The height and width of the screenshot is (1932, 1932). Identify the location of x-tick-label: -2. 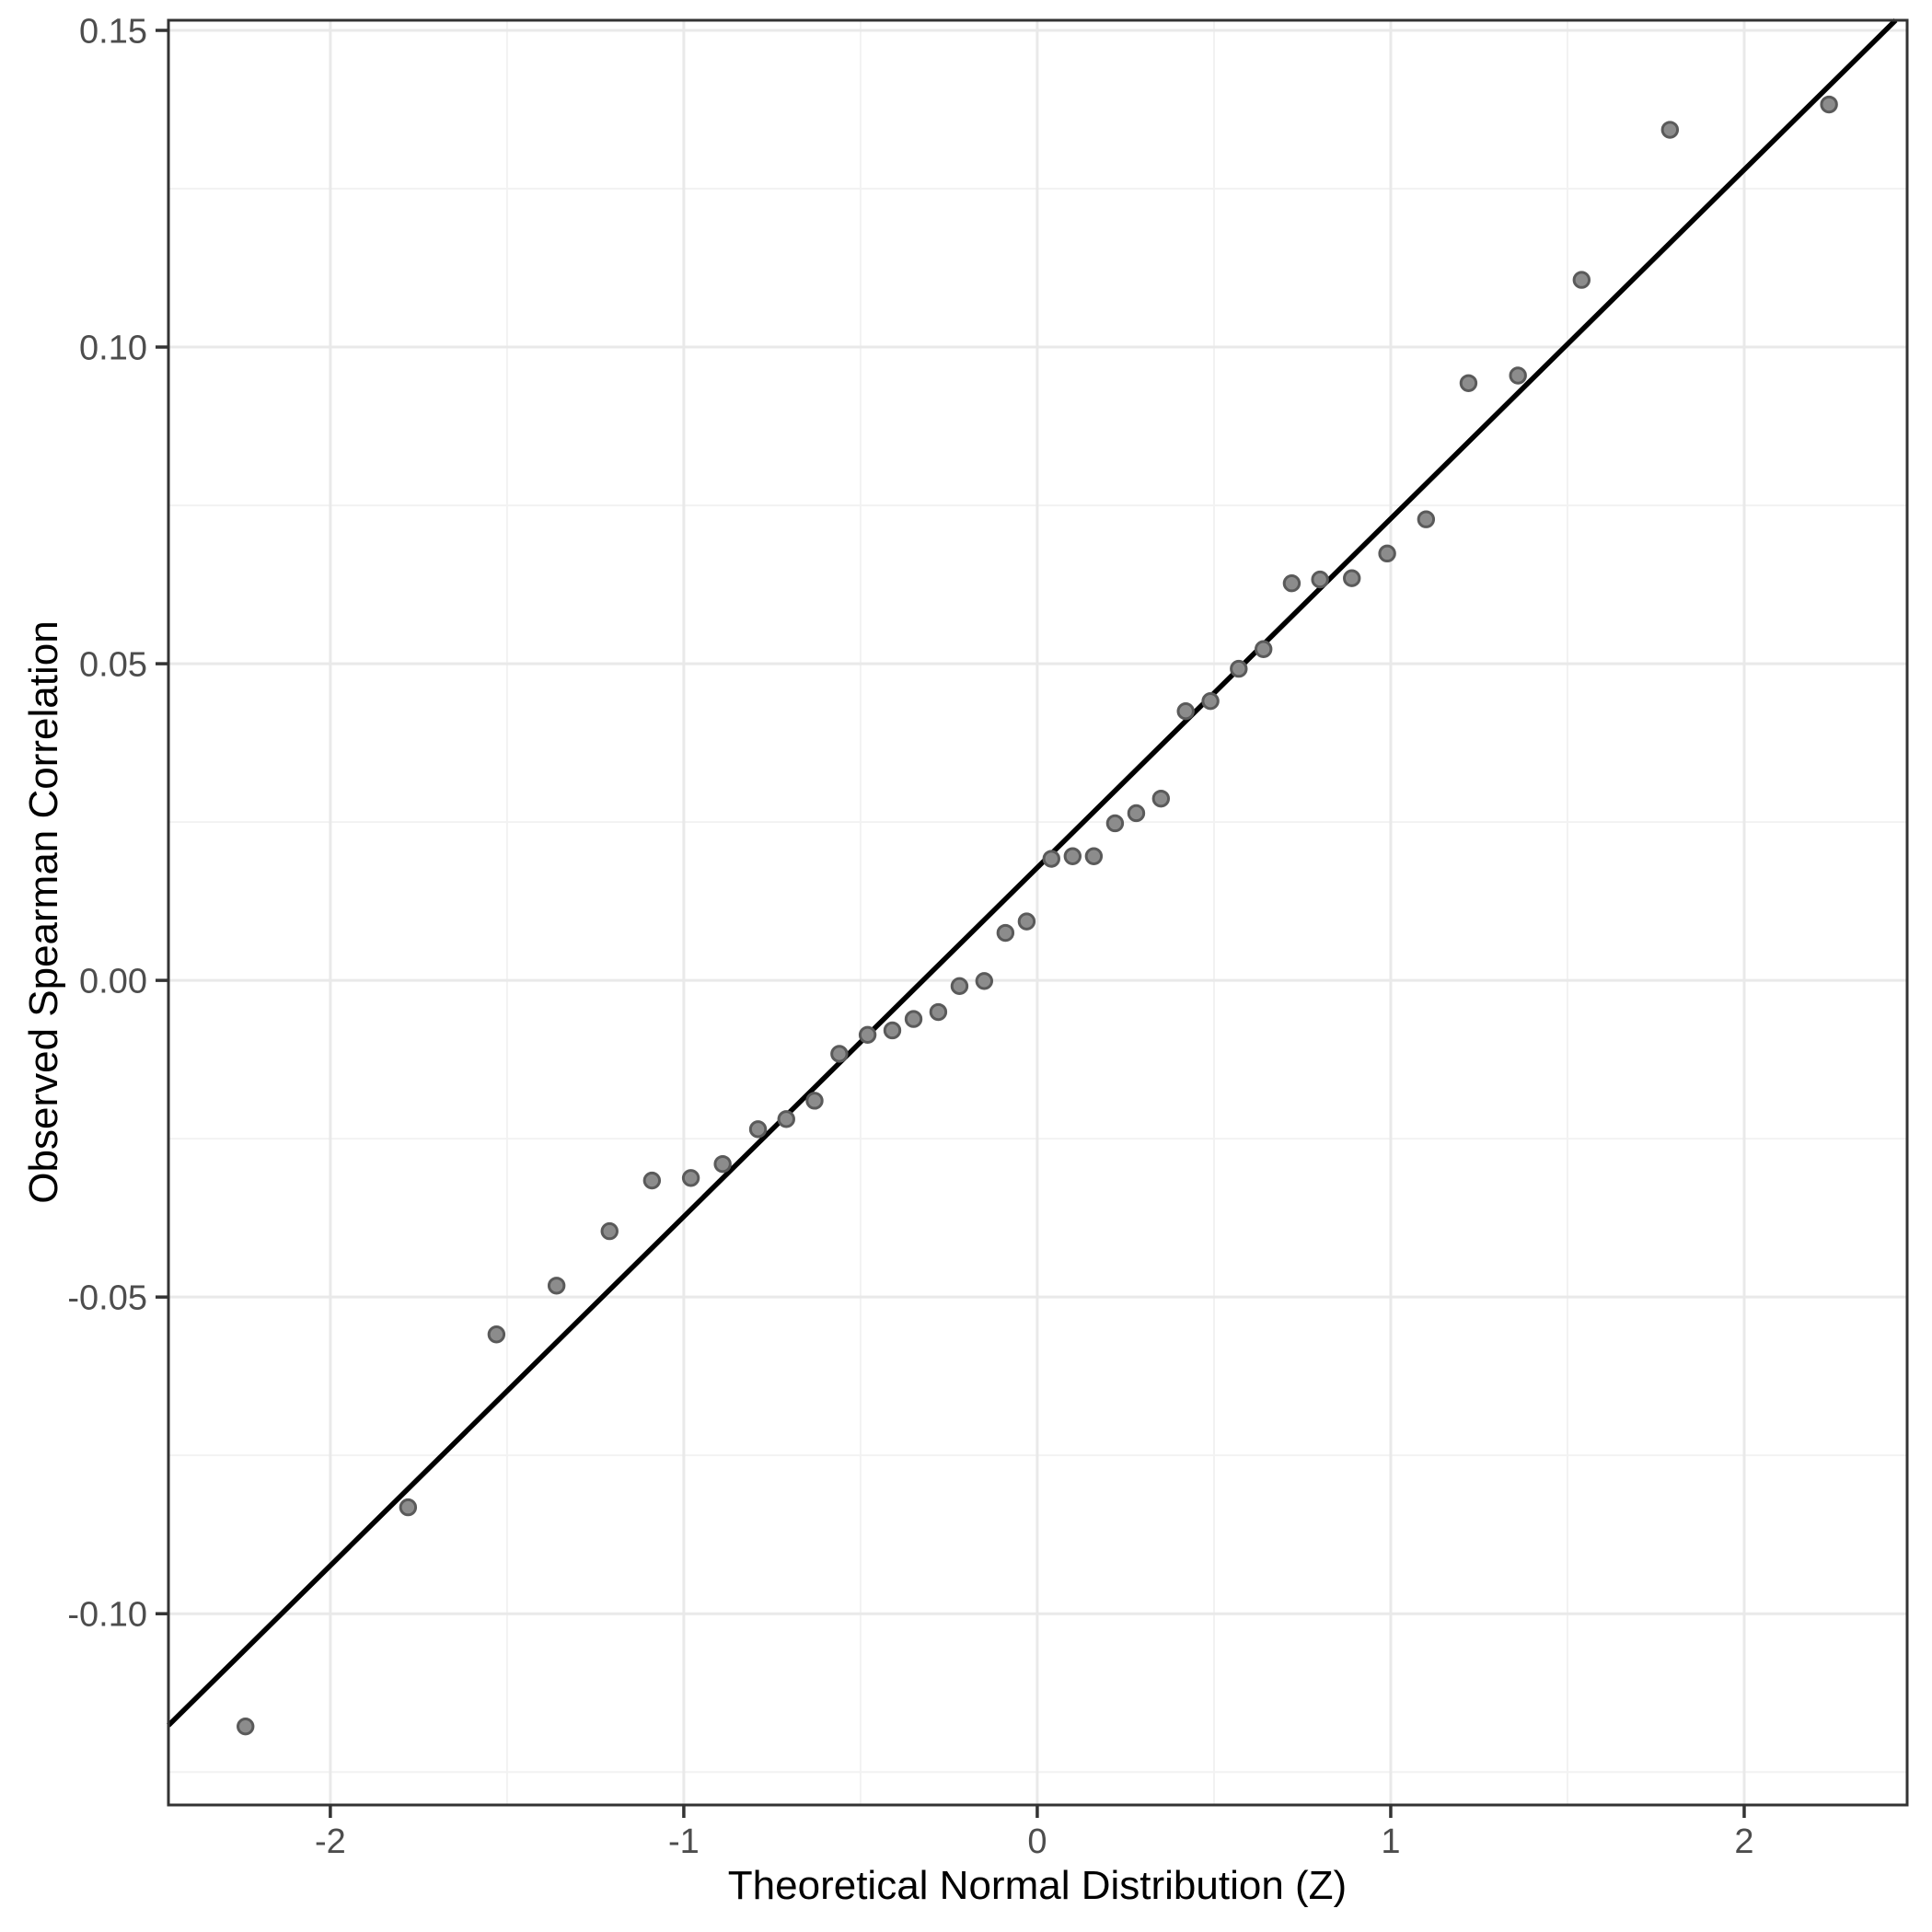
(330, 1842).